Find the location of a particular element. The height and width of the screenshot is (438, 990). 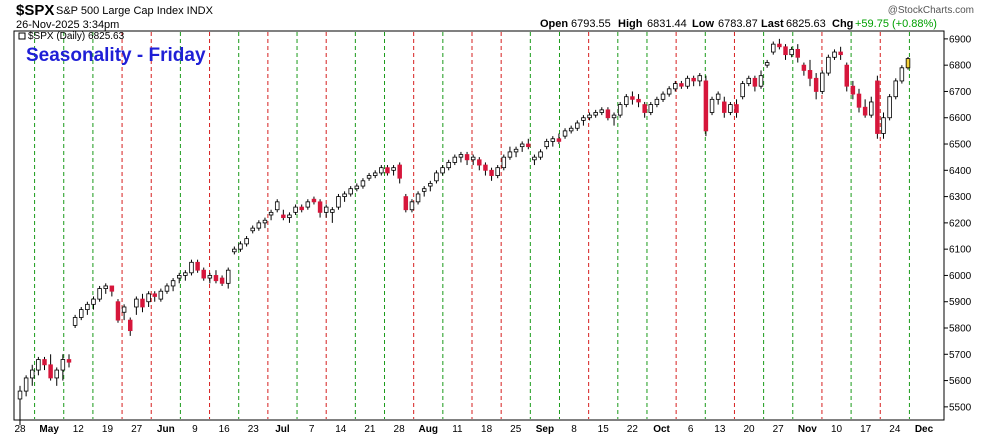

x-tick-label: 10 is located at coordinates (837, 429).